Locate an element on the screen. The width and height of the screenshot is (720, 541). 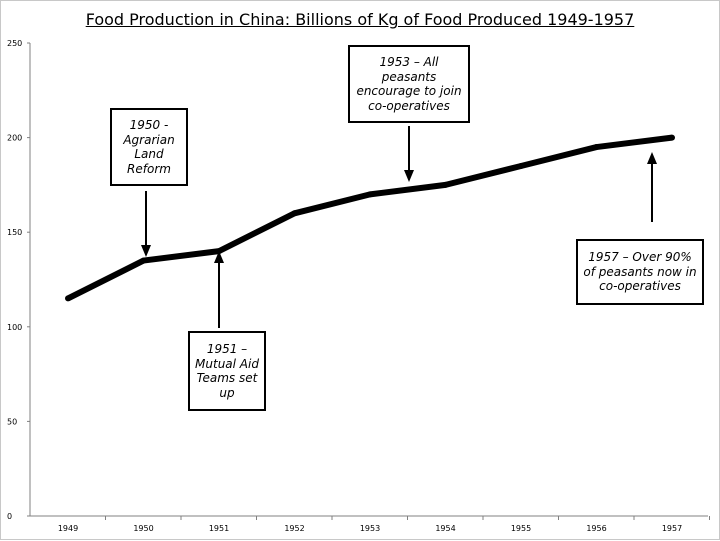
data-point-1952 is located at coordinates (294, 213).